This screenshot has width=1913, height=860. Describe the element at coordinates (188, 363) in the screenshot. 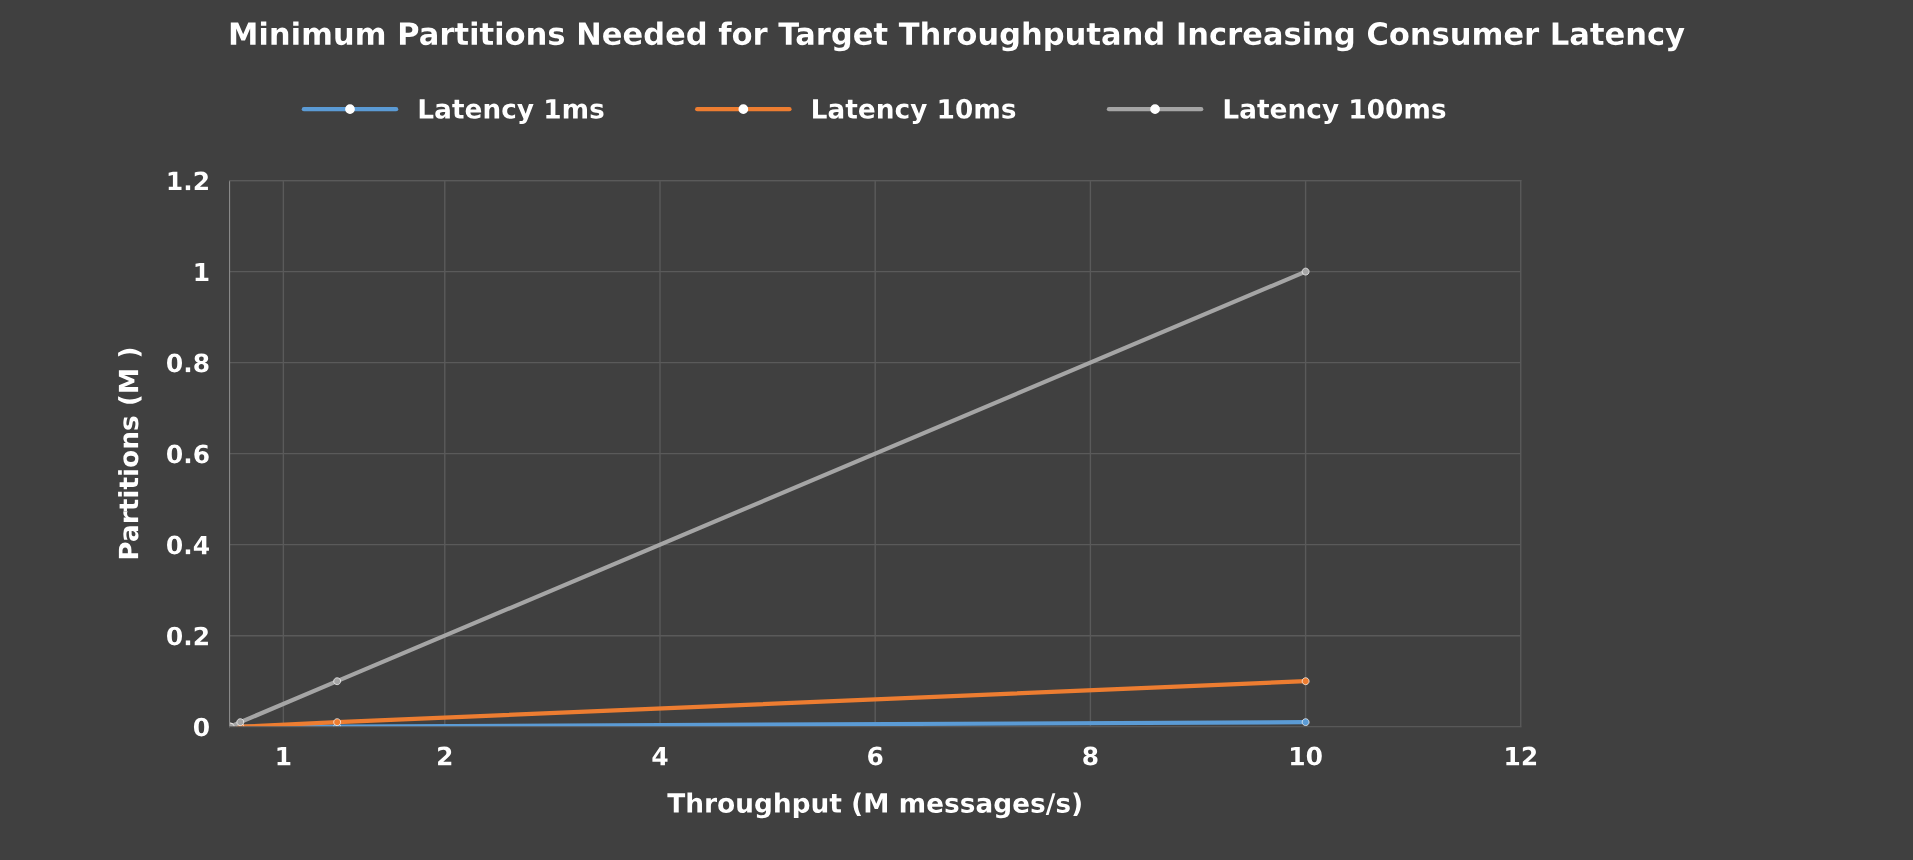

I see `y-tick-label: 0.8` at that location.